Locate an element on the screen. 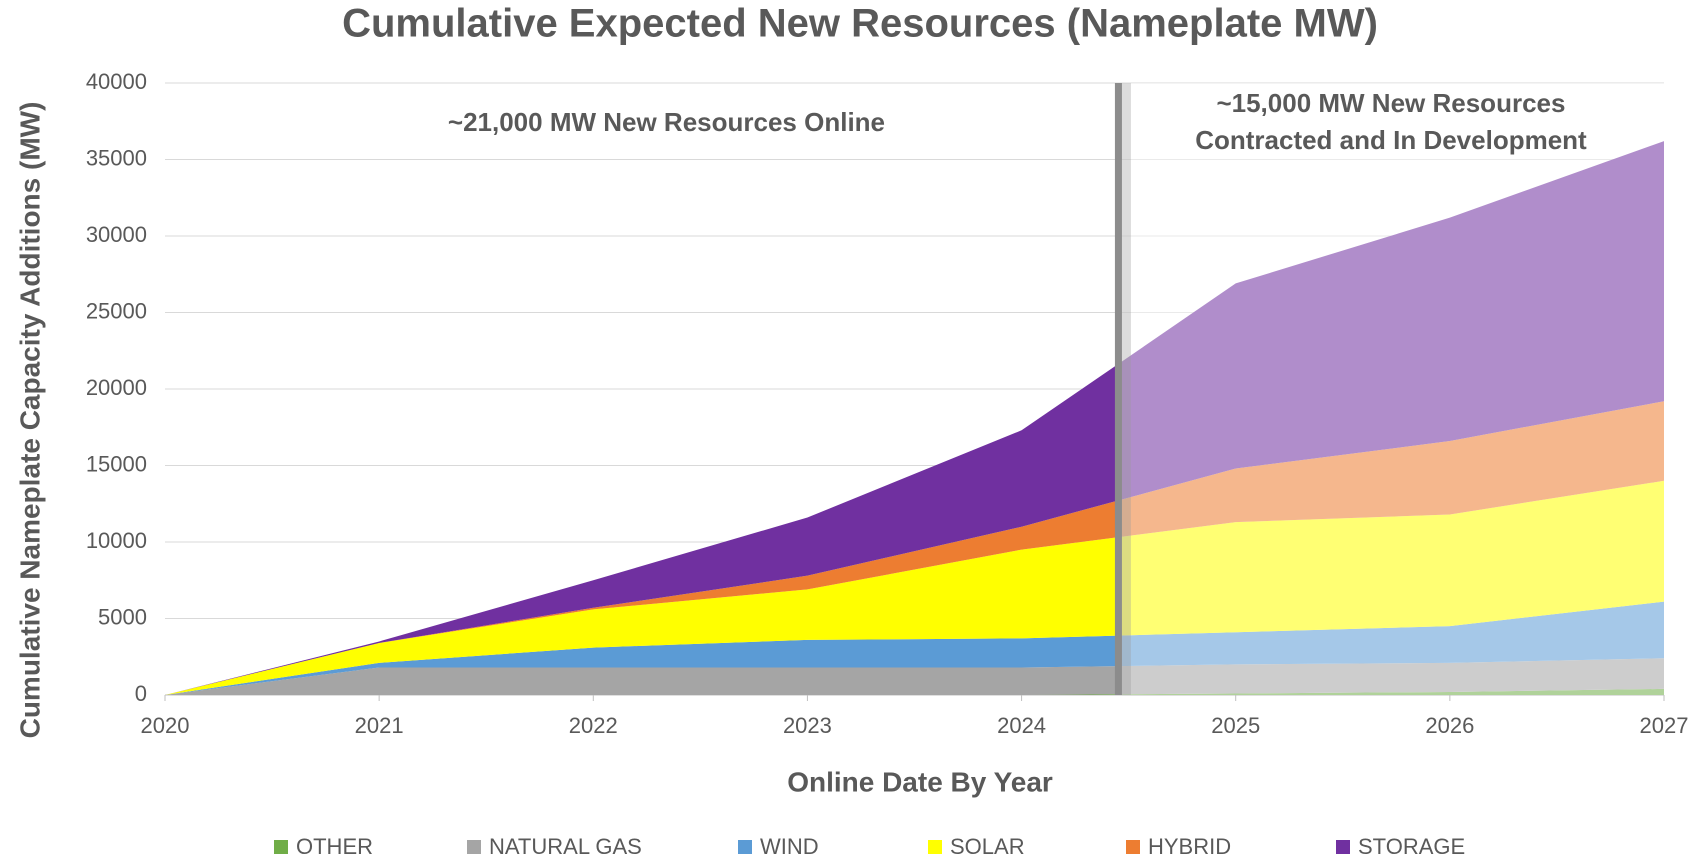 The width and height of the screenshot is (1699, 860). legend-label: SOLAR is located at coordinates (987, 846).